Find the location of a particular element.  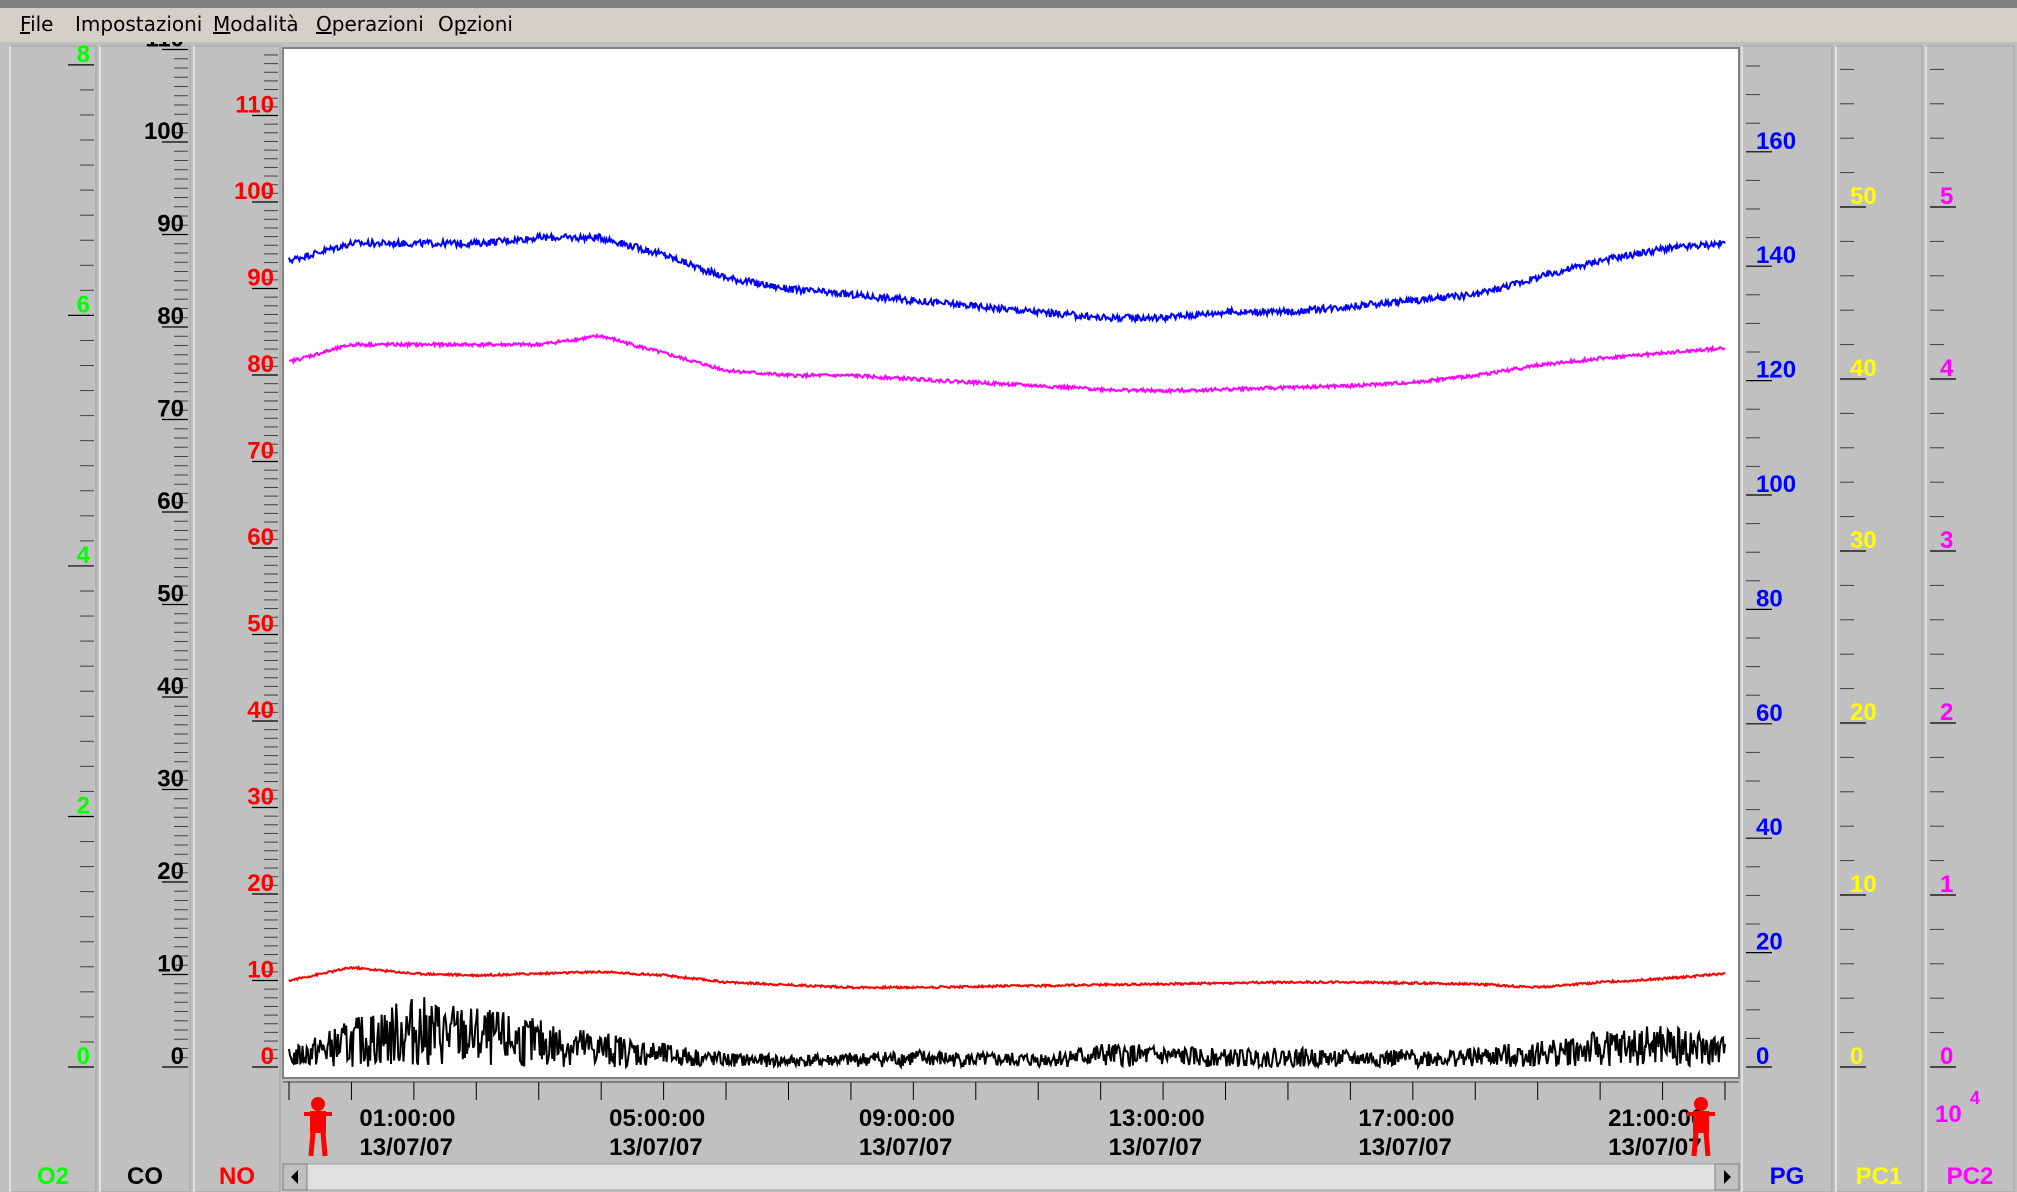

axis-tick-label-pg: 80 is located at coordinates (1769, 598).